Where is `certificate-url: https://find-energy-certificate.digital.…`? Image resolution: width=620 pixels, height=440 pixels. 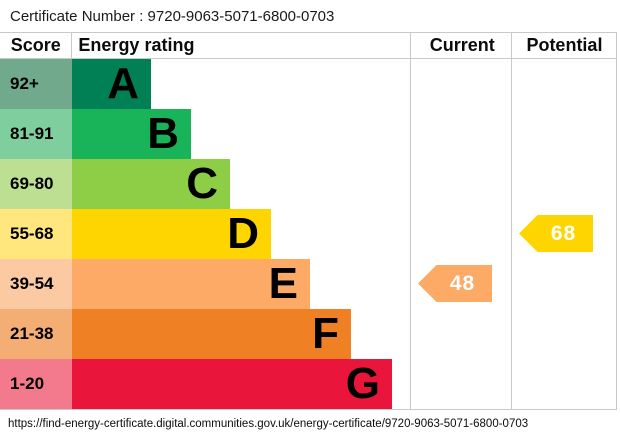
certificate-url: https://find-energy-certificate.digital.… is located at coordinates (268, 424).